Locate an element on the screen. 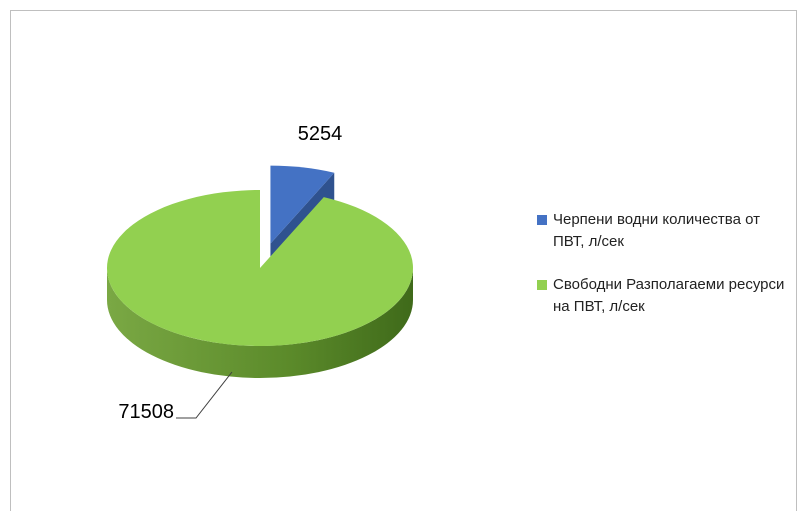 This screenshot has width=807, height=511. data-label: 71508 is located at coordinates (146, 412).